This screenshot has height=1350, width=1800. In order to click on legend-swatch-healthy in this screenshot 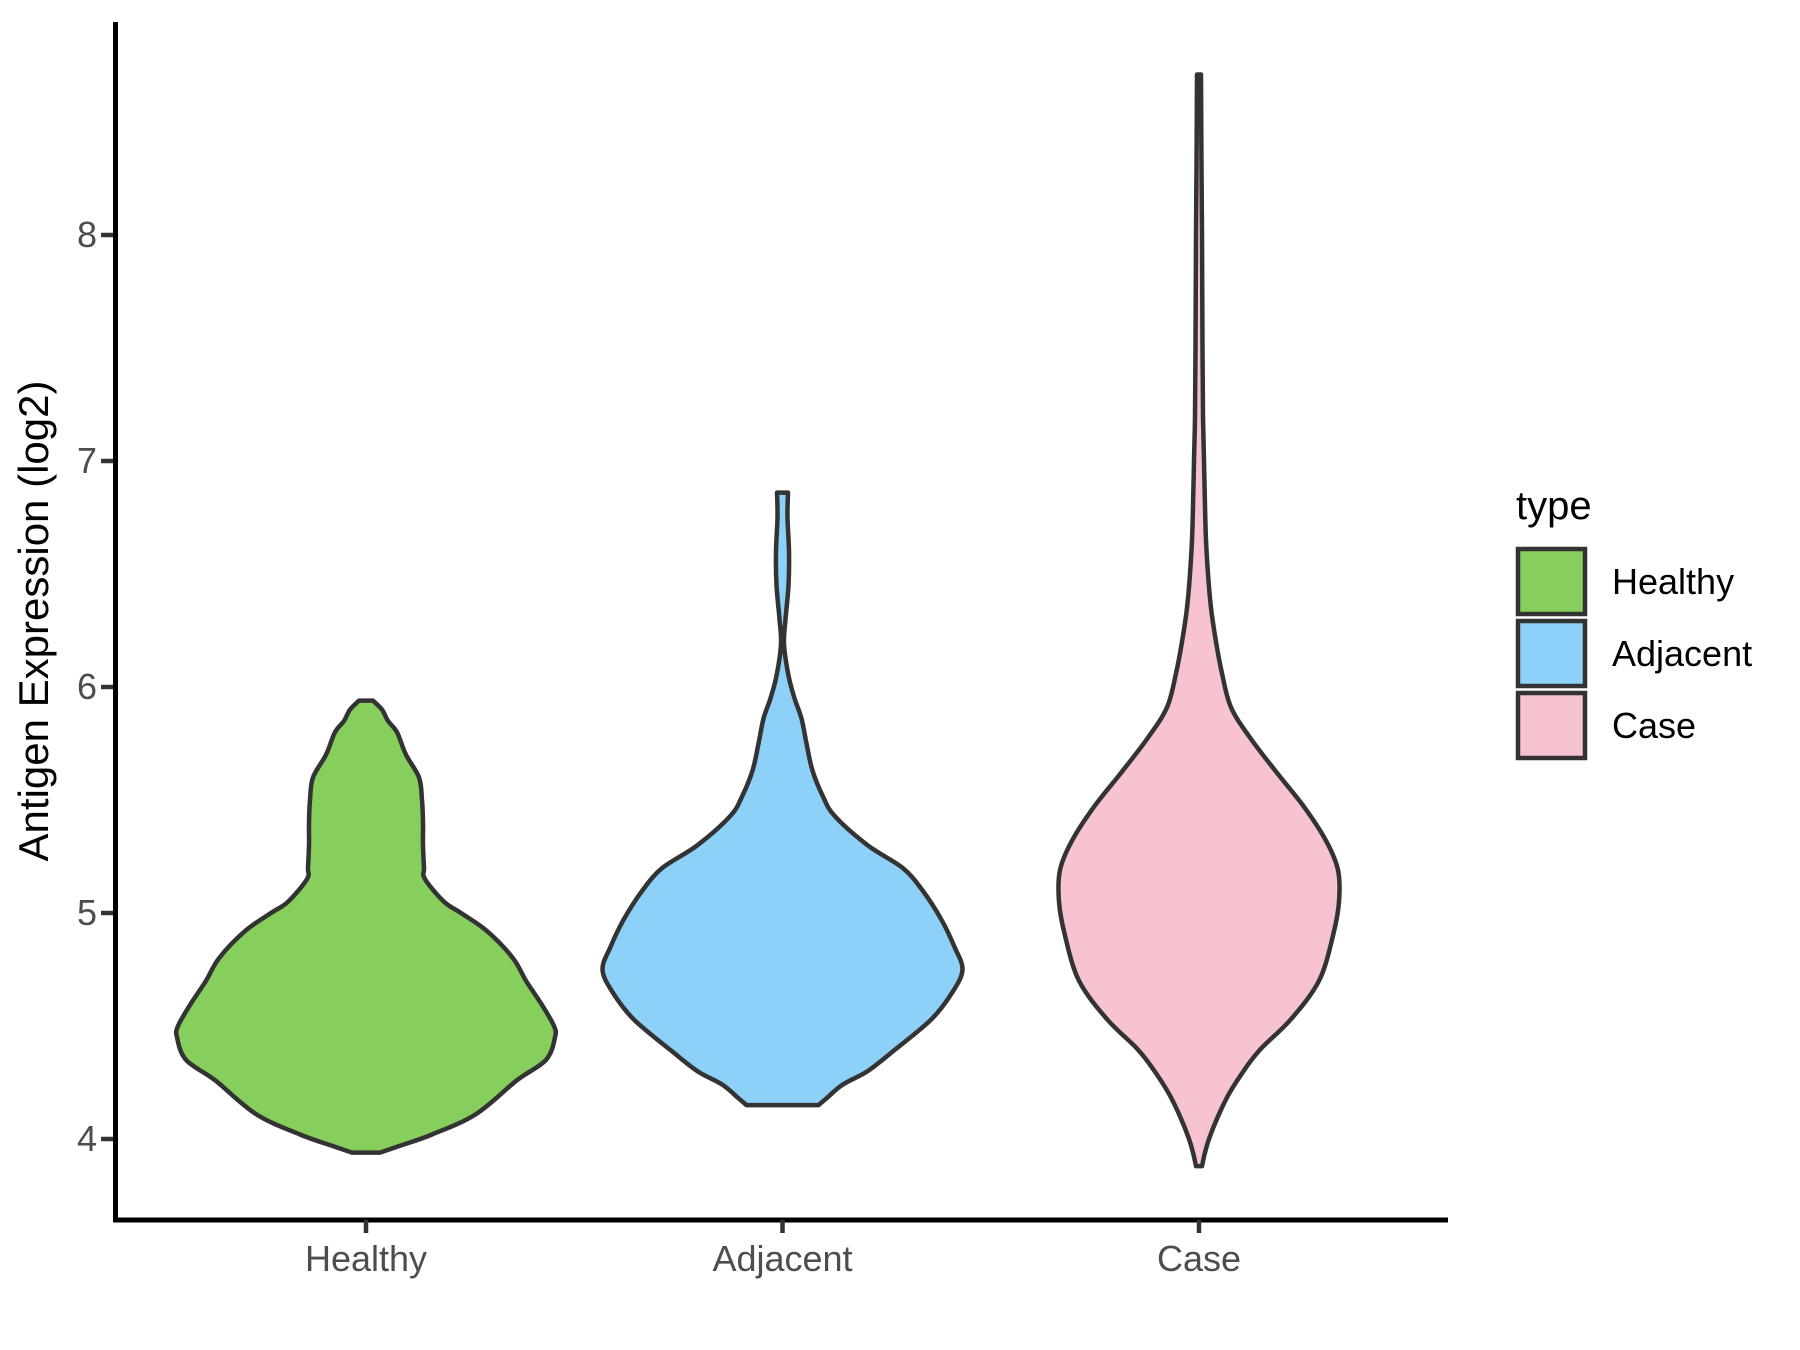, I will do `click(1551, 581)`.